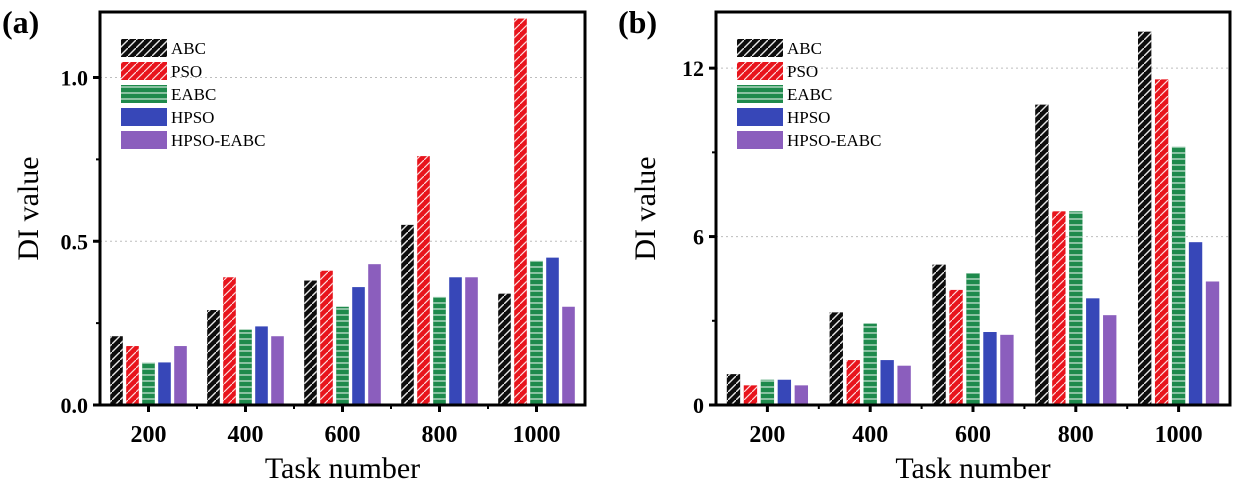  I want to click on legend-swatch-hatch-b-pso, so click(760, 71).